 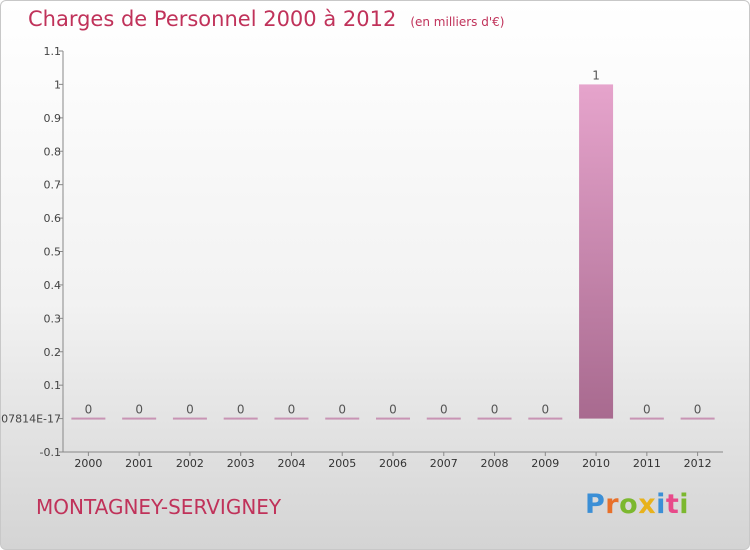 I want to click on data-label: 1, so click(x=596, y=75).